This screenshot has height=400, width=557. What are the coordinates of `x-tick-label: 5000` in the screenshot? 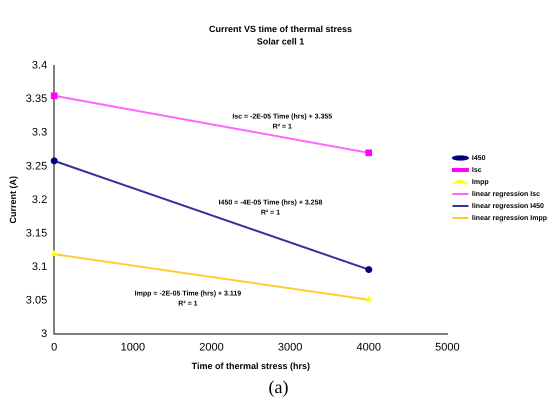 It's located at (447, 348).